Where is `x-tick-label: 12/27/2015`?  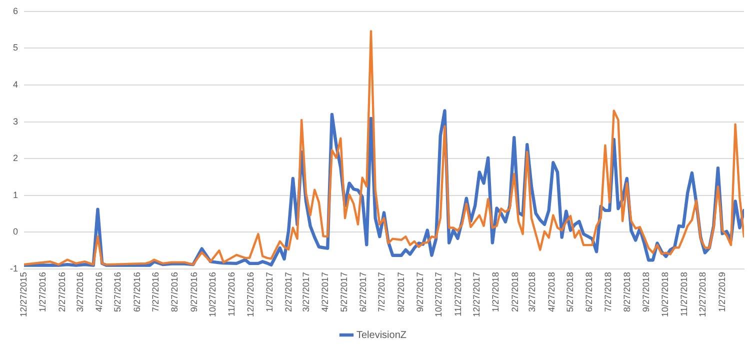
x-tick-label: 12/27/2015 is located at coordinates (23, 295).